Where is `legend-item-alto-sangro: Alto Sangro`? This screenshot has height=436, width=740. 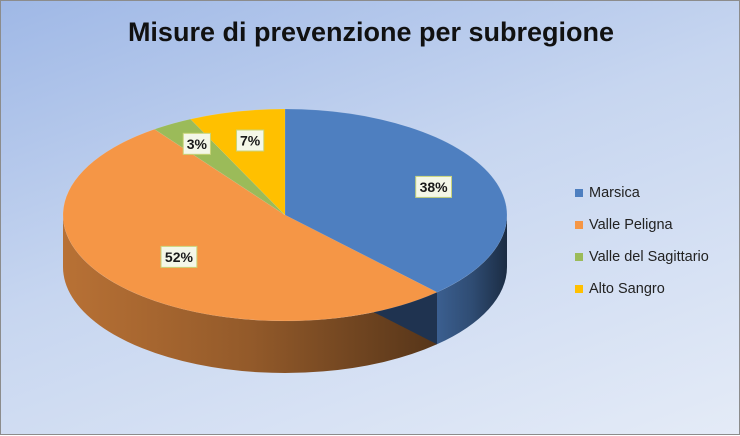
legend-item-alto-sangro: Alto Sangro is located at coordinates (642, 289).